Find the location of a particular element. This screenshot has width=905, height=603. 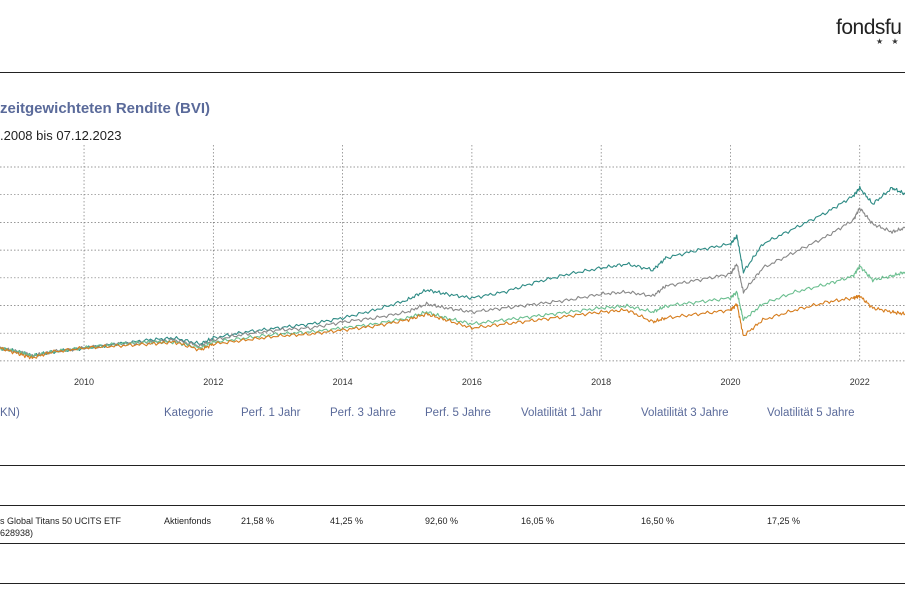

fund-perf-3y: 41,25 % is located at coordinates (347, 521).